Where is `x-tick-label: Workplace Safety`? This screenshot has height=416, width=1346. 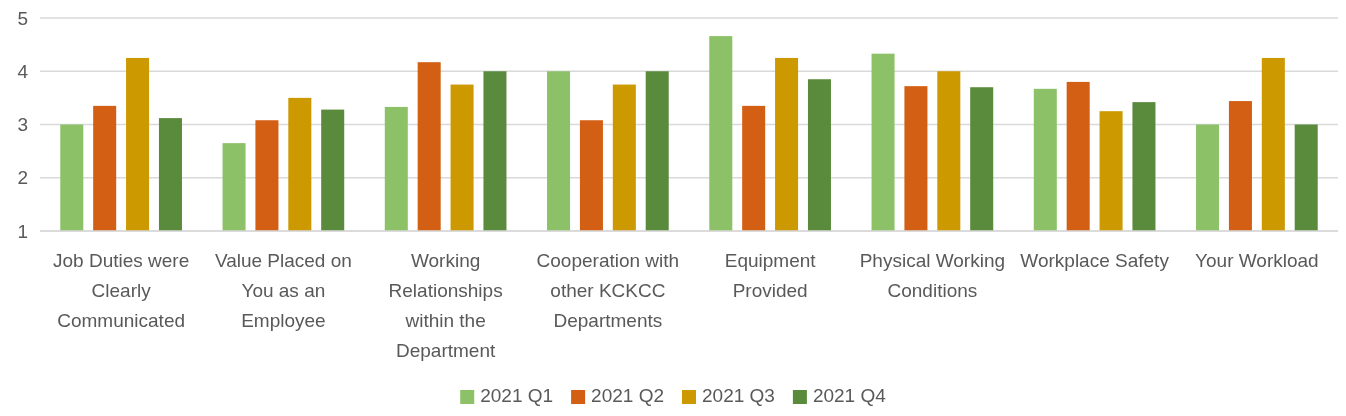
x-tick-label: Workplace Safety is located at coordinates (1095, 260).